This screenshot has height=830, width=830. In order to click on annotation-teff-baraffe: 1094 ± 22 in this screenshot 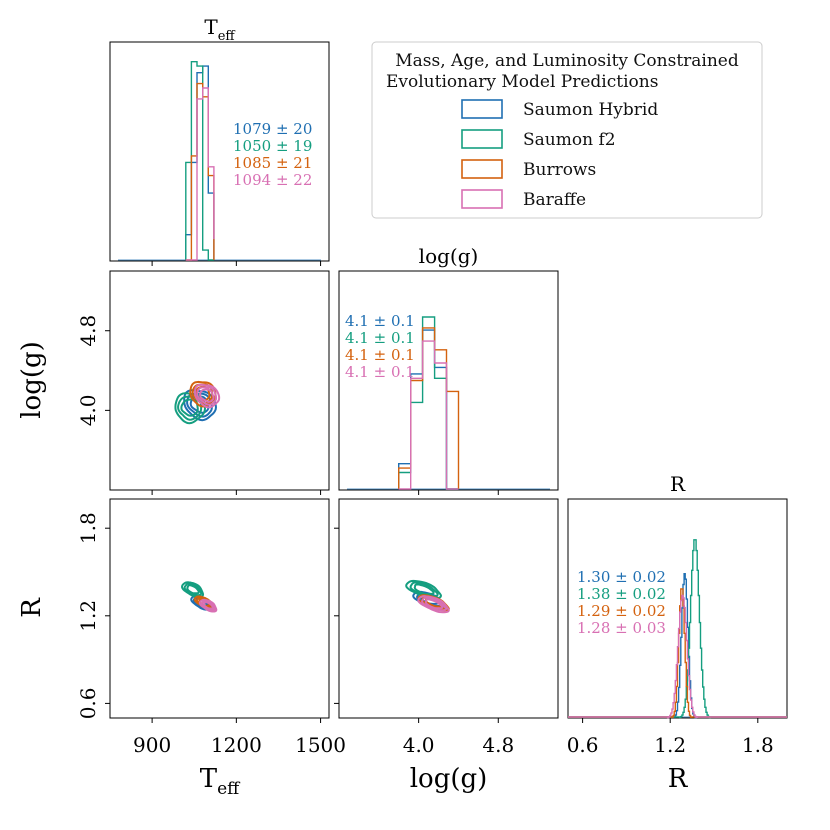, I will do `click(272, 180)`.